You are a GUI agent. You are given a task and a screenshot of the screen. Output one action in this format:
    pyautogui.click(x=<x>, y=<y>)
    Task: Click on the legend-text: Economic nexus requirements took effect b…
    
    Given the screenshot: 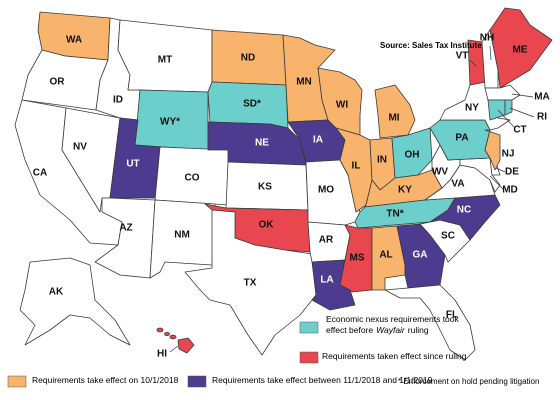 What is the action you would take?
    pyautogui.click(x=393, y=324)
    